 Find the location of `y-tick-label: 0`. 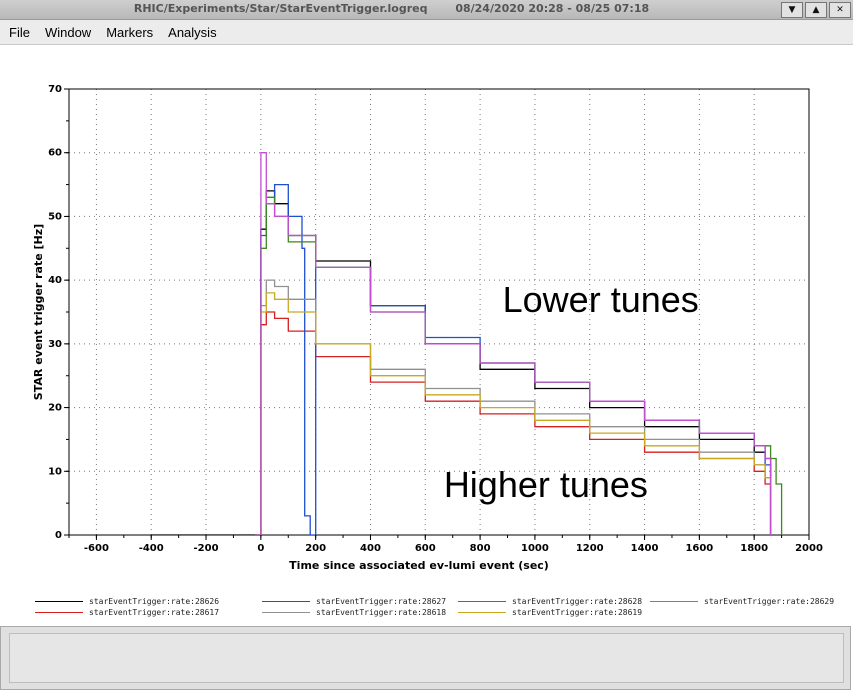

y-tick-label: 0 is located at coordinates (58, 535).